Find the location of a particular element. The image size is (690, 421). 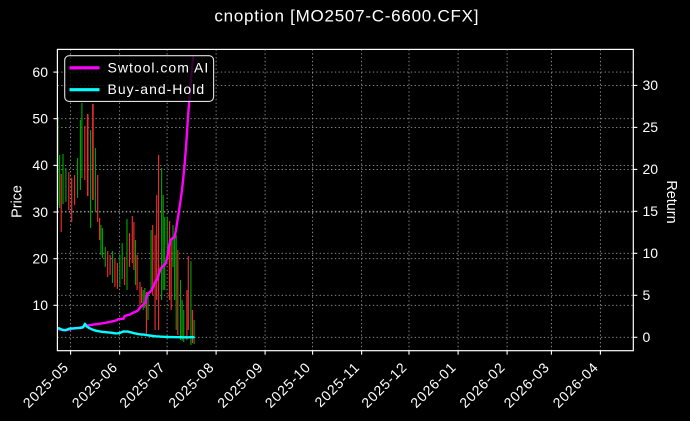

svg-text: 0 is located at coordinates (647, 337).